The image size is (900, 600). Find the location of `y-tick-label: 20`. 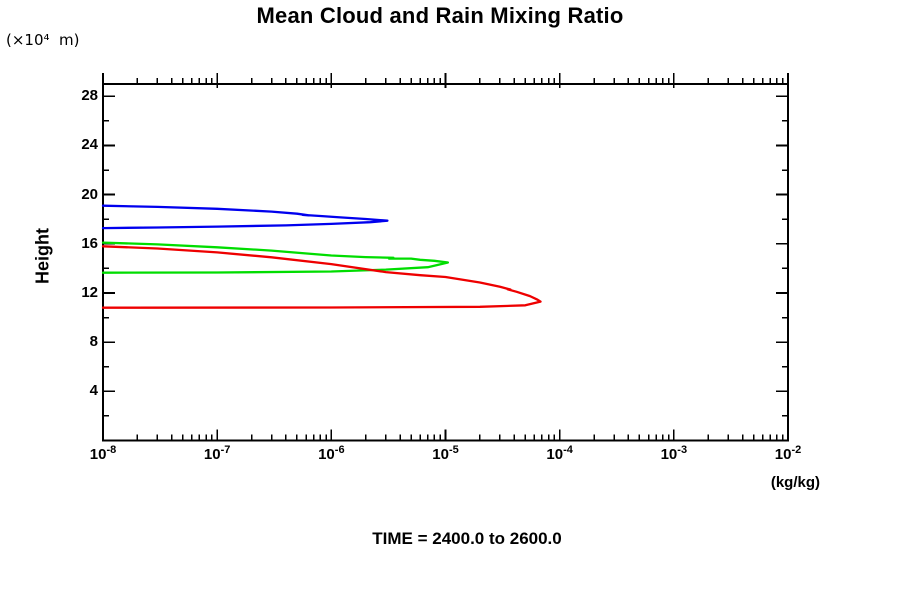

y-tick-label: 20 is located at coordinates (89, 194).